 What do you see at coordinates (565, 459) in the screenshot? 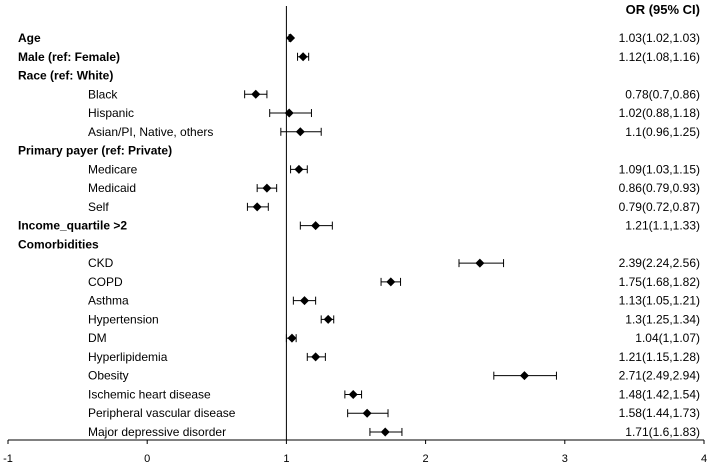
I see `x-tick-label: 3` at bounding box center [565, 459].